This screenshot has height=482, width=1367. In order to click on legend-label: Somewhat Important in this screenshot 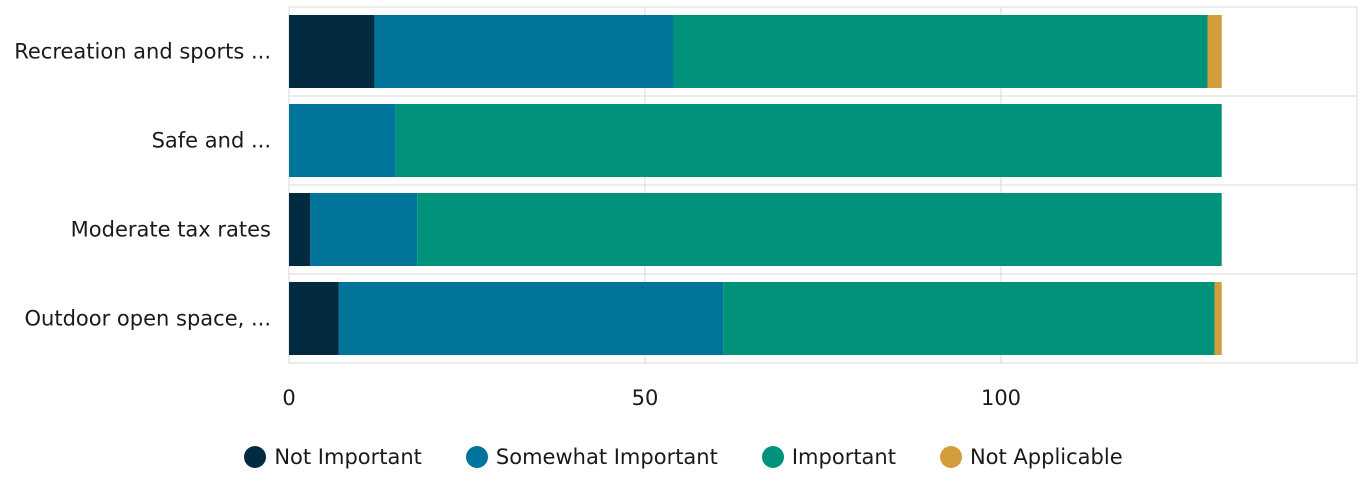, I will do `click(606, 457)`.